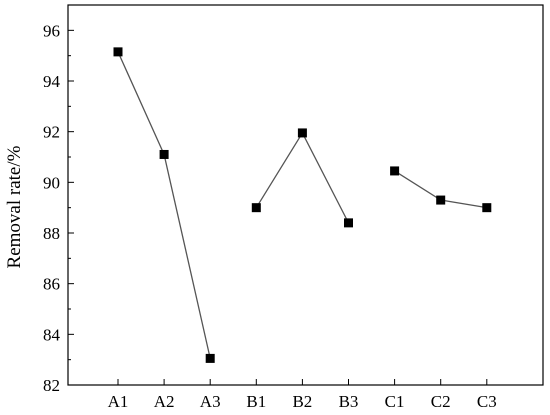  What do you see at coordinates (51, 233) in the screenshot?
I see `y-tick-label: 88` at bounding box center [51, 233].